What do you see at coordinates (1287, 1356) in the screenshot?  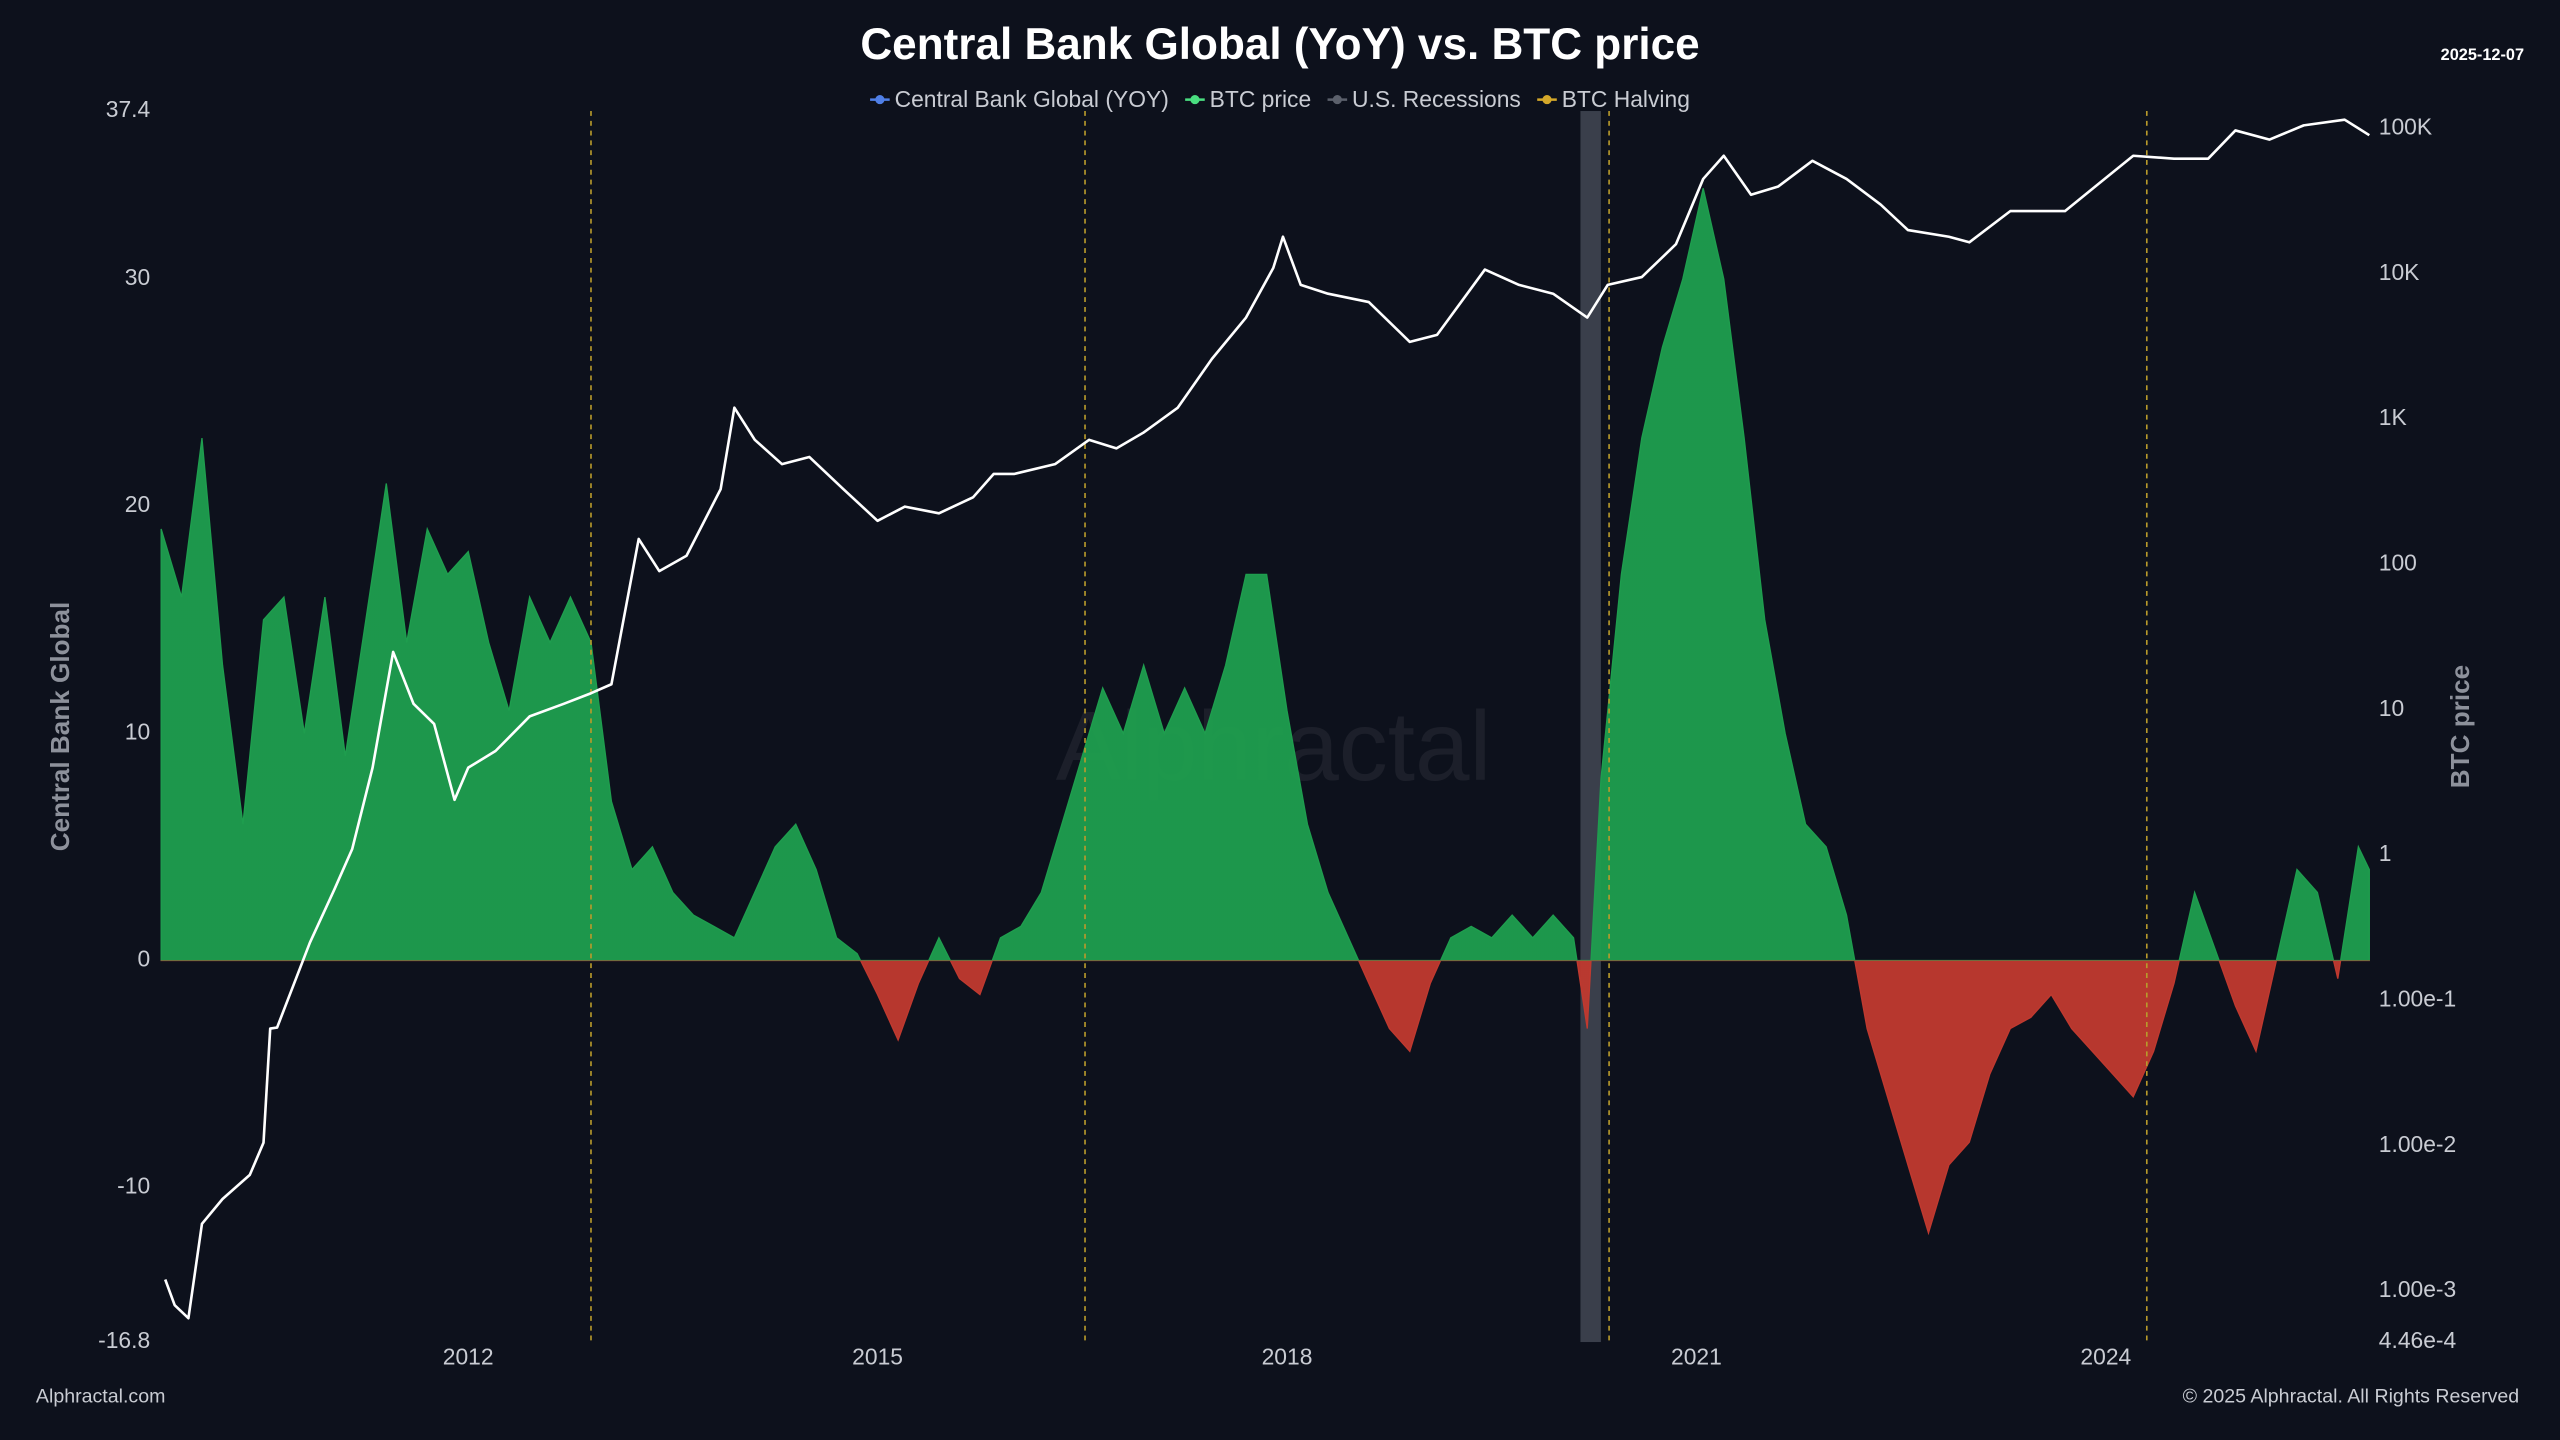 I see `x-tick-label: 2018` at bounding box center [1287, 1356].